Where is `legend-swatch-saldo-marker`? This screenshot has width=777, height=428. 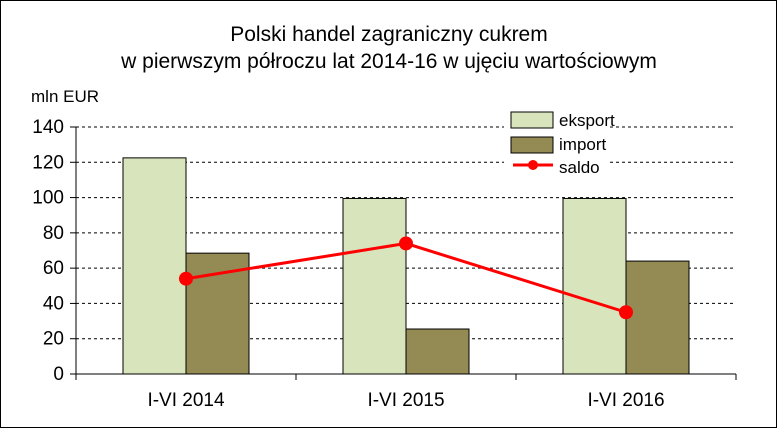 legend-swatch-saldo-marker is located at coordinates (533, 165).